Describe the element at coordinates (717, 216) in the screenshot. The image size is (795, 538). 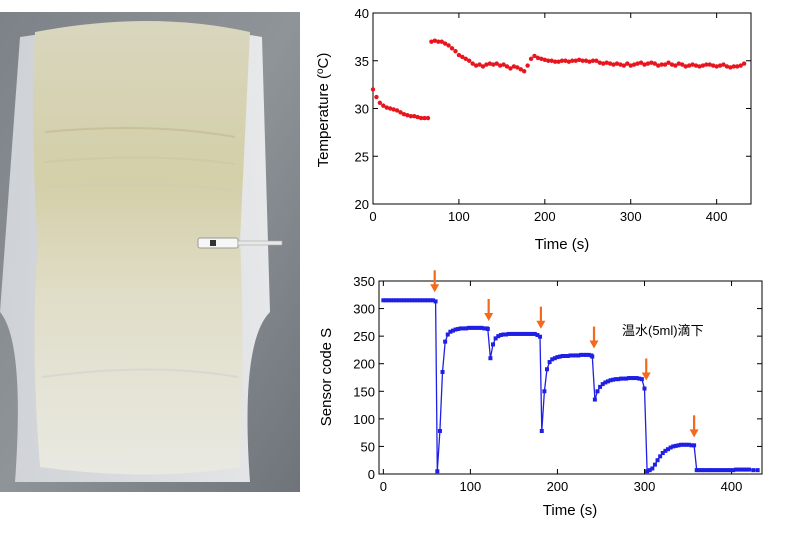
I see `temperature-x-tick-label: 400` at that location.